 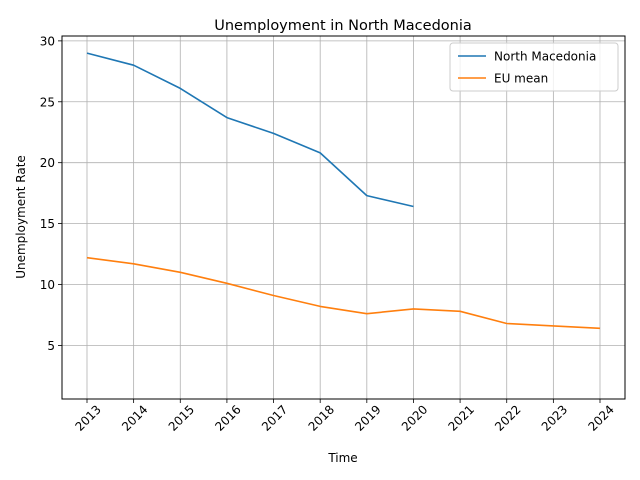 I want to click on y-axis-ticks: 5 10 15 20 25 30, so click(x=51, y=193).